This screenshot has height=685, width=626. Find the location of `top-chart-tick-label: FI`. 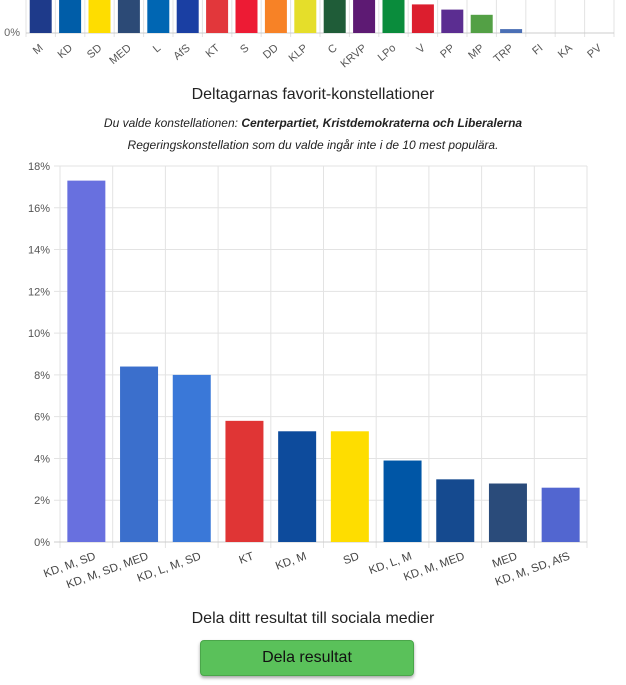

top-chart-tick-label: FI is located at coordinates (537, 49).